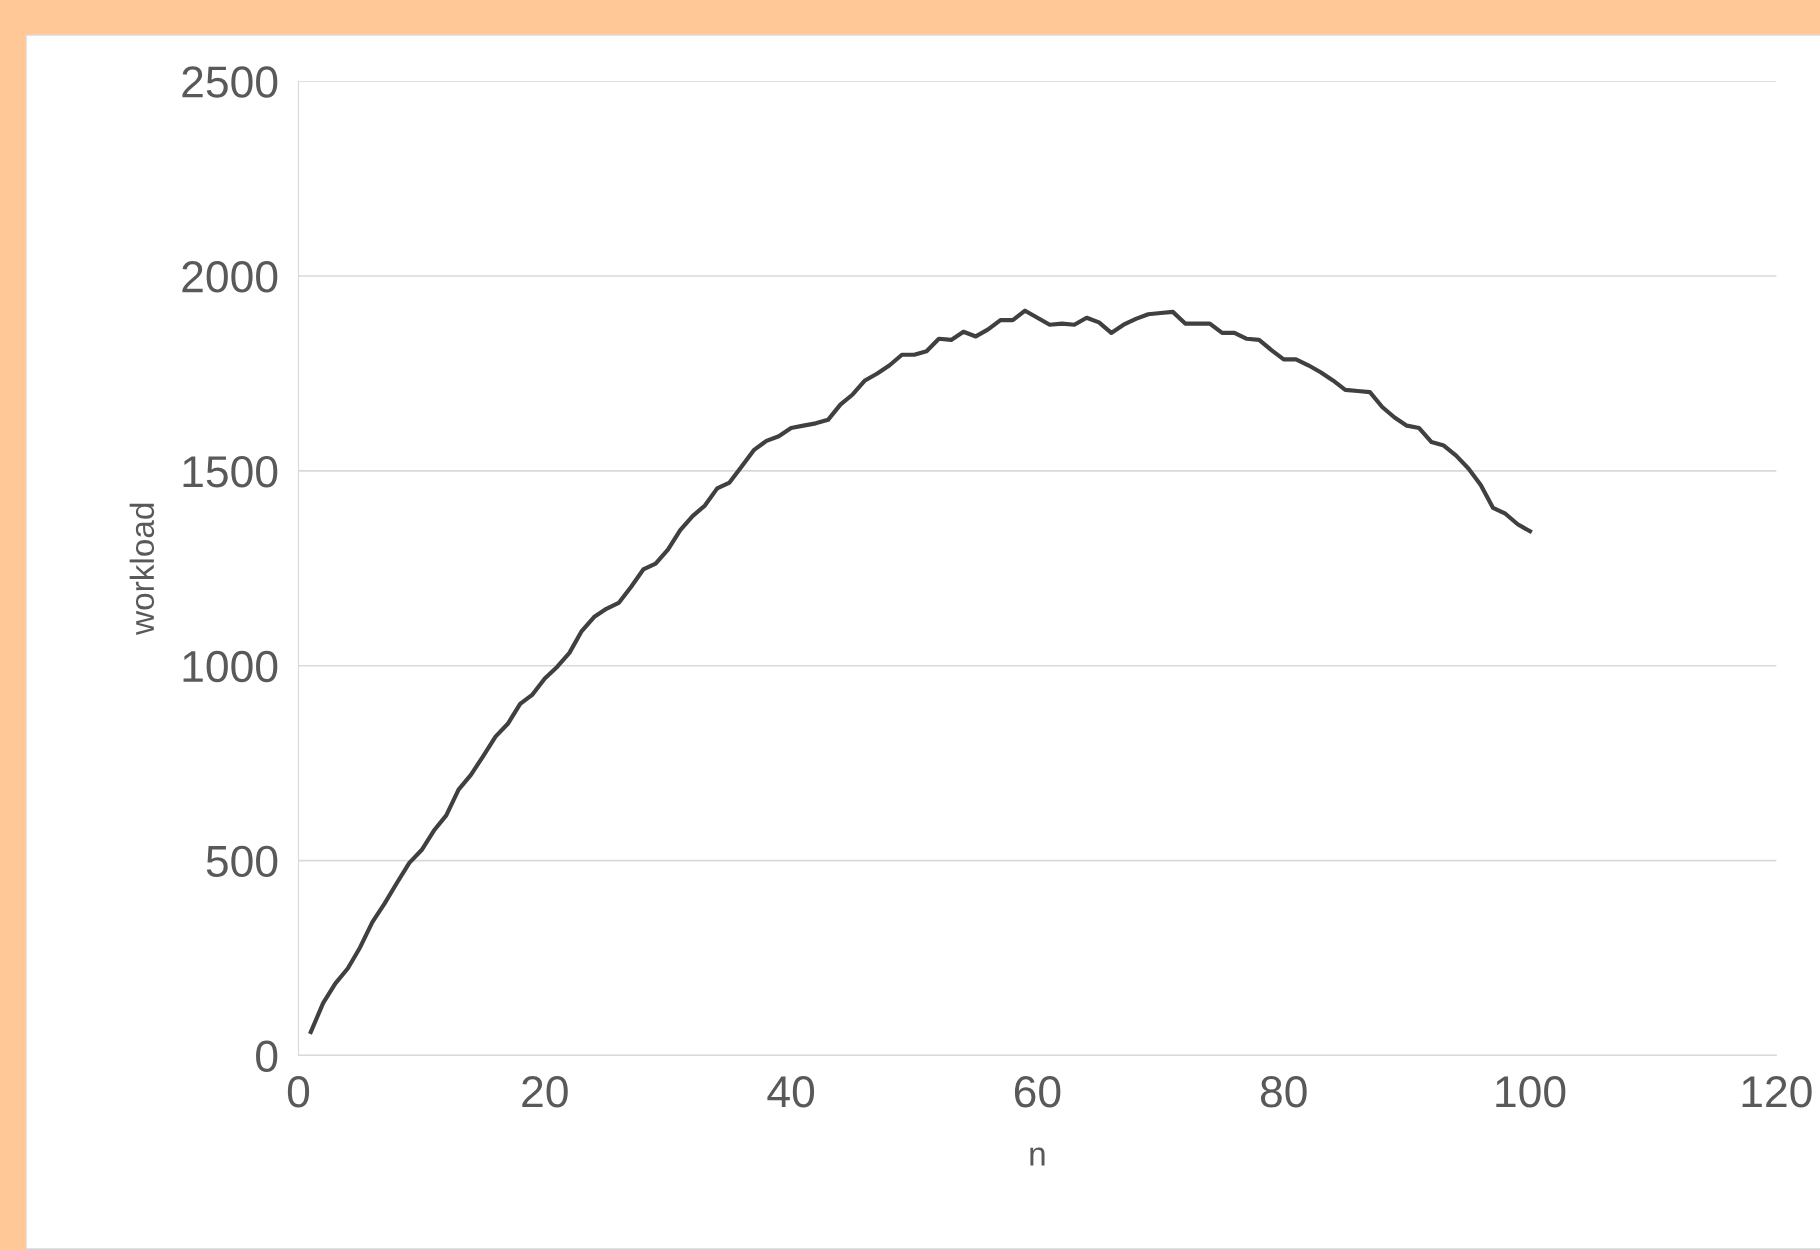  Describe the element at coordinates (1531, 1092) in the screenshot. I see `x-tick-label: 100` at that location.